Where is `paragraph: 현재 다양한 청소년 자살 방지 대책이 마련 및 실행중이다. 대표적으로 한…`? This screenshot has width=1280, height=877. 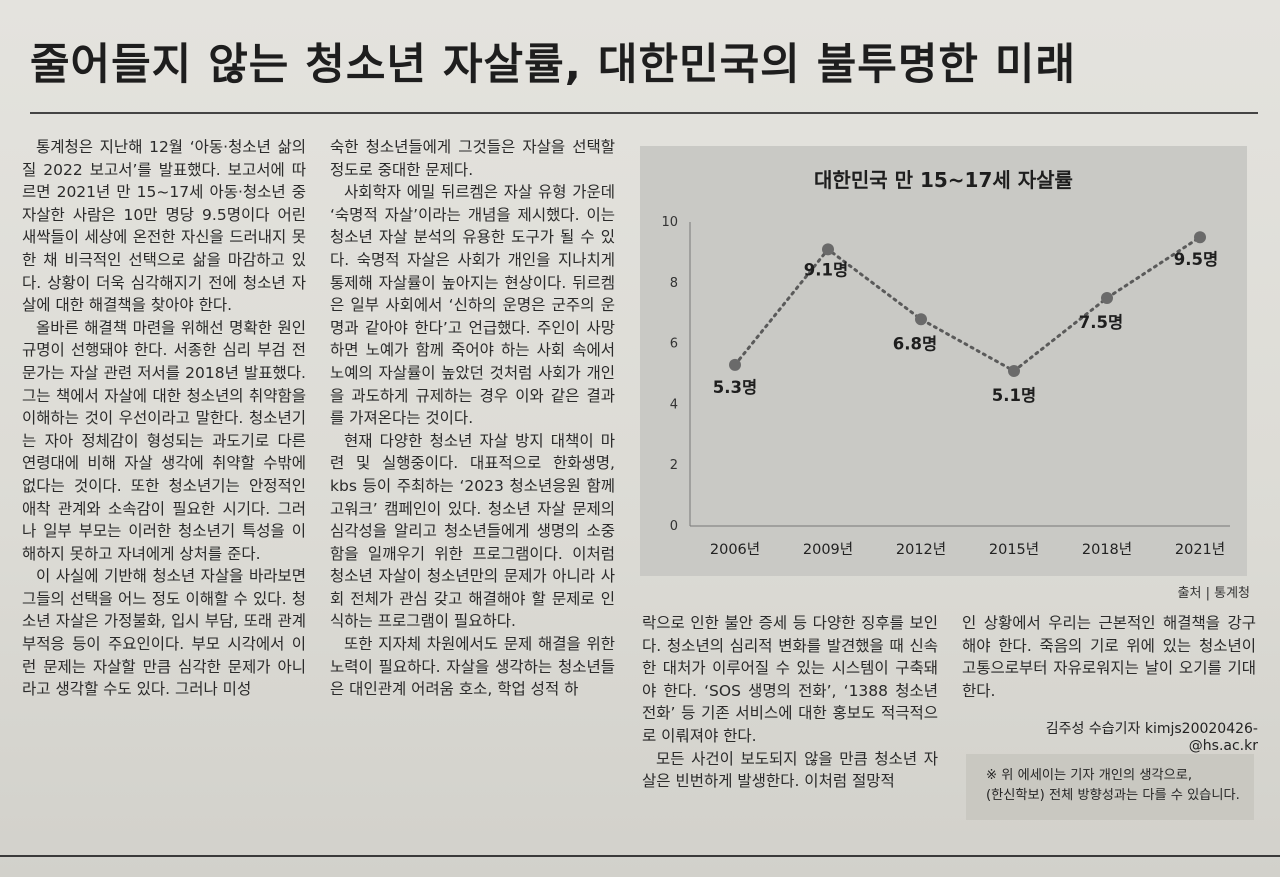 paragraph: 현재 다양한 청소년 자살 방지 대책이 마련 및 실행중이다. 대표적으로 한… is located at coordinates (472, 531).